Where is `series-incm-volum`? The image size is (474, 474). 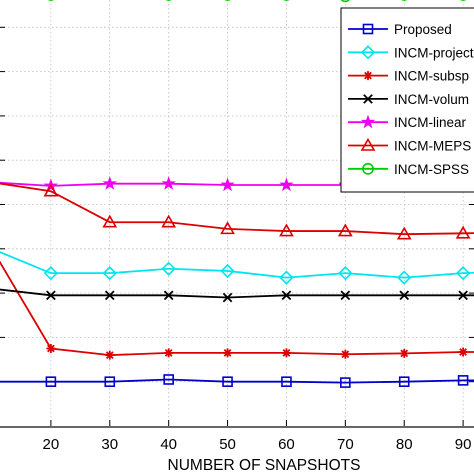
series-incm-volum is located at coordinates (237, 295).